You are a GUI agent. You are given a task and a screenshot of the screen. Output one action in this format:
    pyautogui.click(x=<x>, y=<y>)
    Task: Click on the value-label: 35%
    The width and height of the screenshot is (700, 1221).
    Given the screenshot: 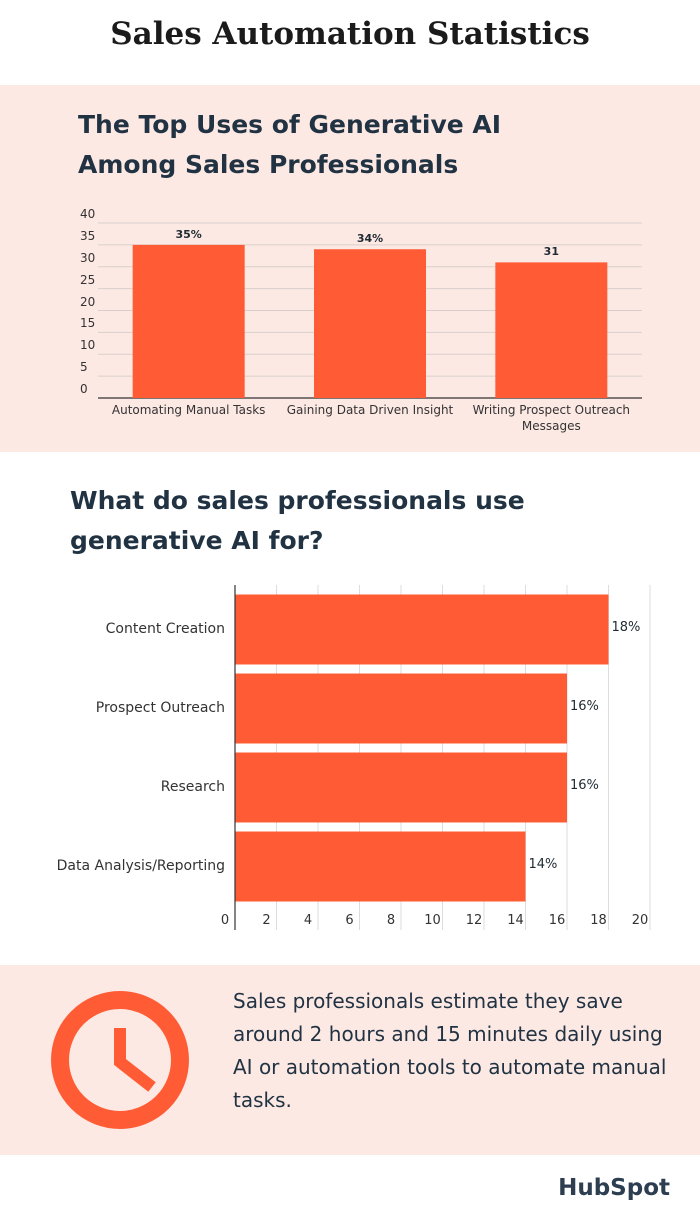 What is the action you would take?
    pyautogui.click(x=188, y=234)
    